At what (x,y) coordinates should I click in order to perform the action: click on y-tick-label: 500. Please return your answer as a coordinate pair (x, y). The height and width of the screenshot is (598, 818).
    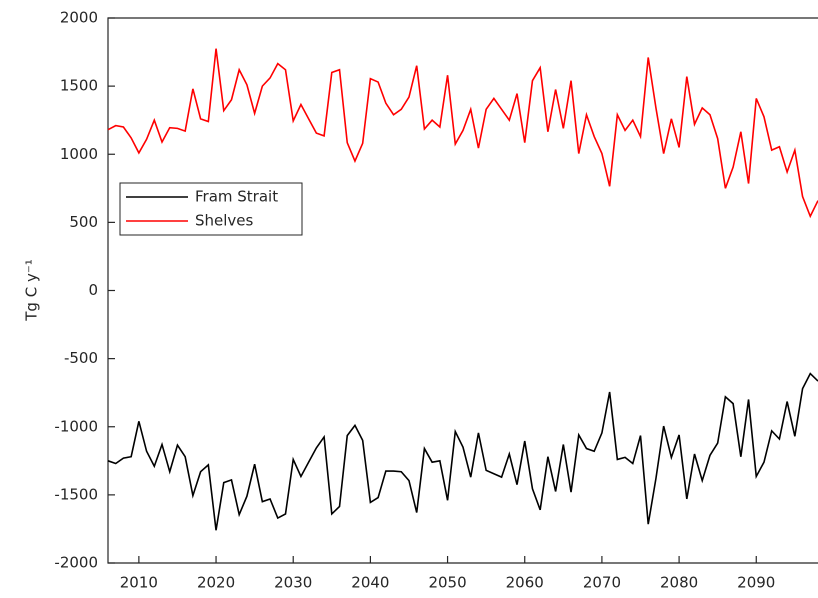
    Looking at the image, I should click on (83, 222).